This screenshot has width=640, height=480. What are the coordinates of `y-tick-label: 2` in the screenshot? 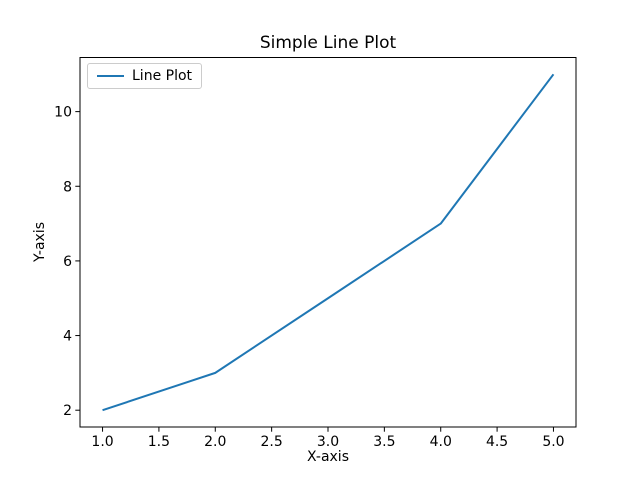 It's located at (67, 411).